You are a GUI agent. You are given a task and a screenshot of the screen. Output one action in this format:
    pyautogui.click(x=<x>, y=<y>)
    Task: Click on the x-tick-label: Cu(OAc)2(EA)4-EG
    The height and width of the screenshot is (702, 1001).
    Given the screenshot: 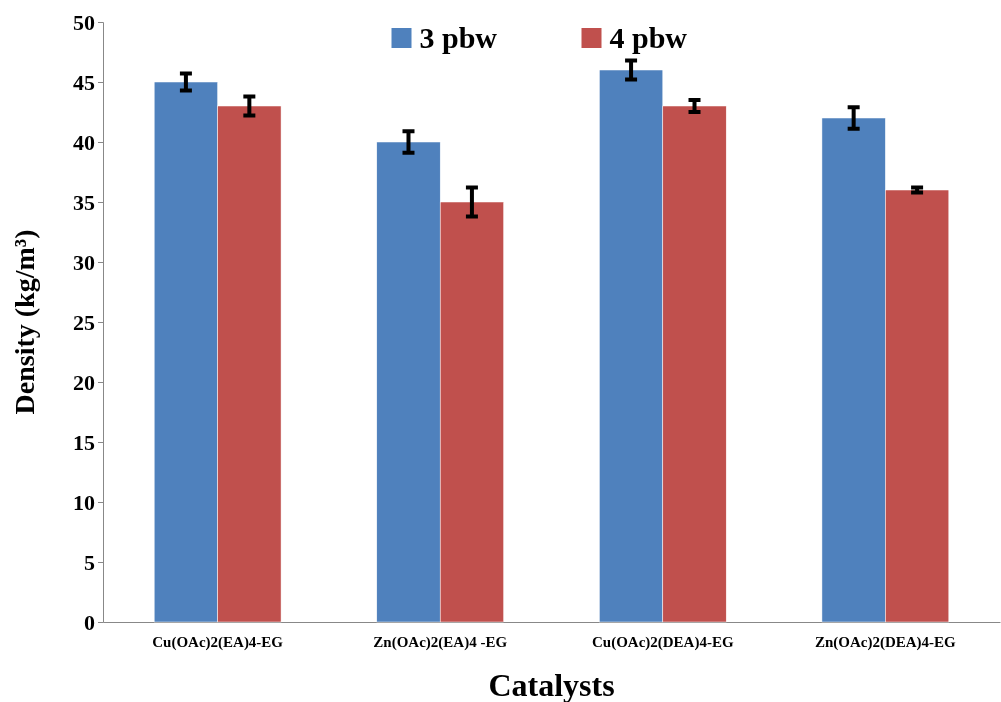 What is the action you would take?
    pyautogui.click(x=218, y=642)
    